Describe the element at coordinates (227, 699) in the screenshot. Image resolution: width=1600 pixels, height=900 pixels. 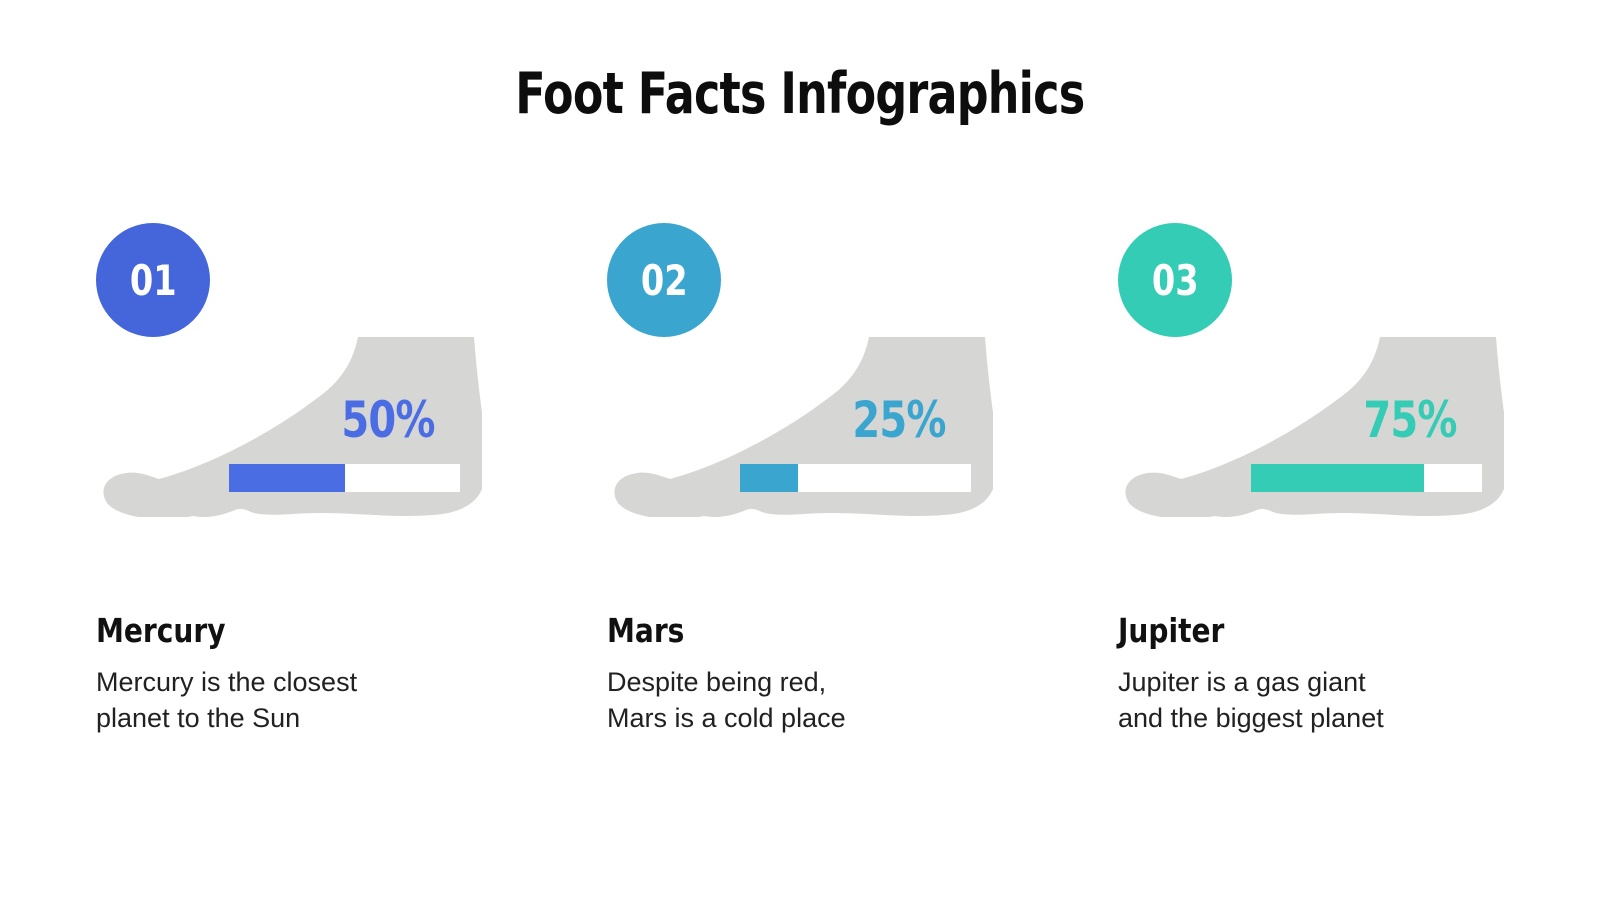
I see `card-description: Mercury is the closest planet to the Sun` at that location.